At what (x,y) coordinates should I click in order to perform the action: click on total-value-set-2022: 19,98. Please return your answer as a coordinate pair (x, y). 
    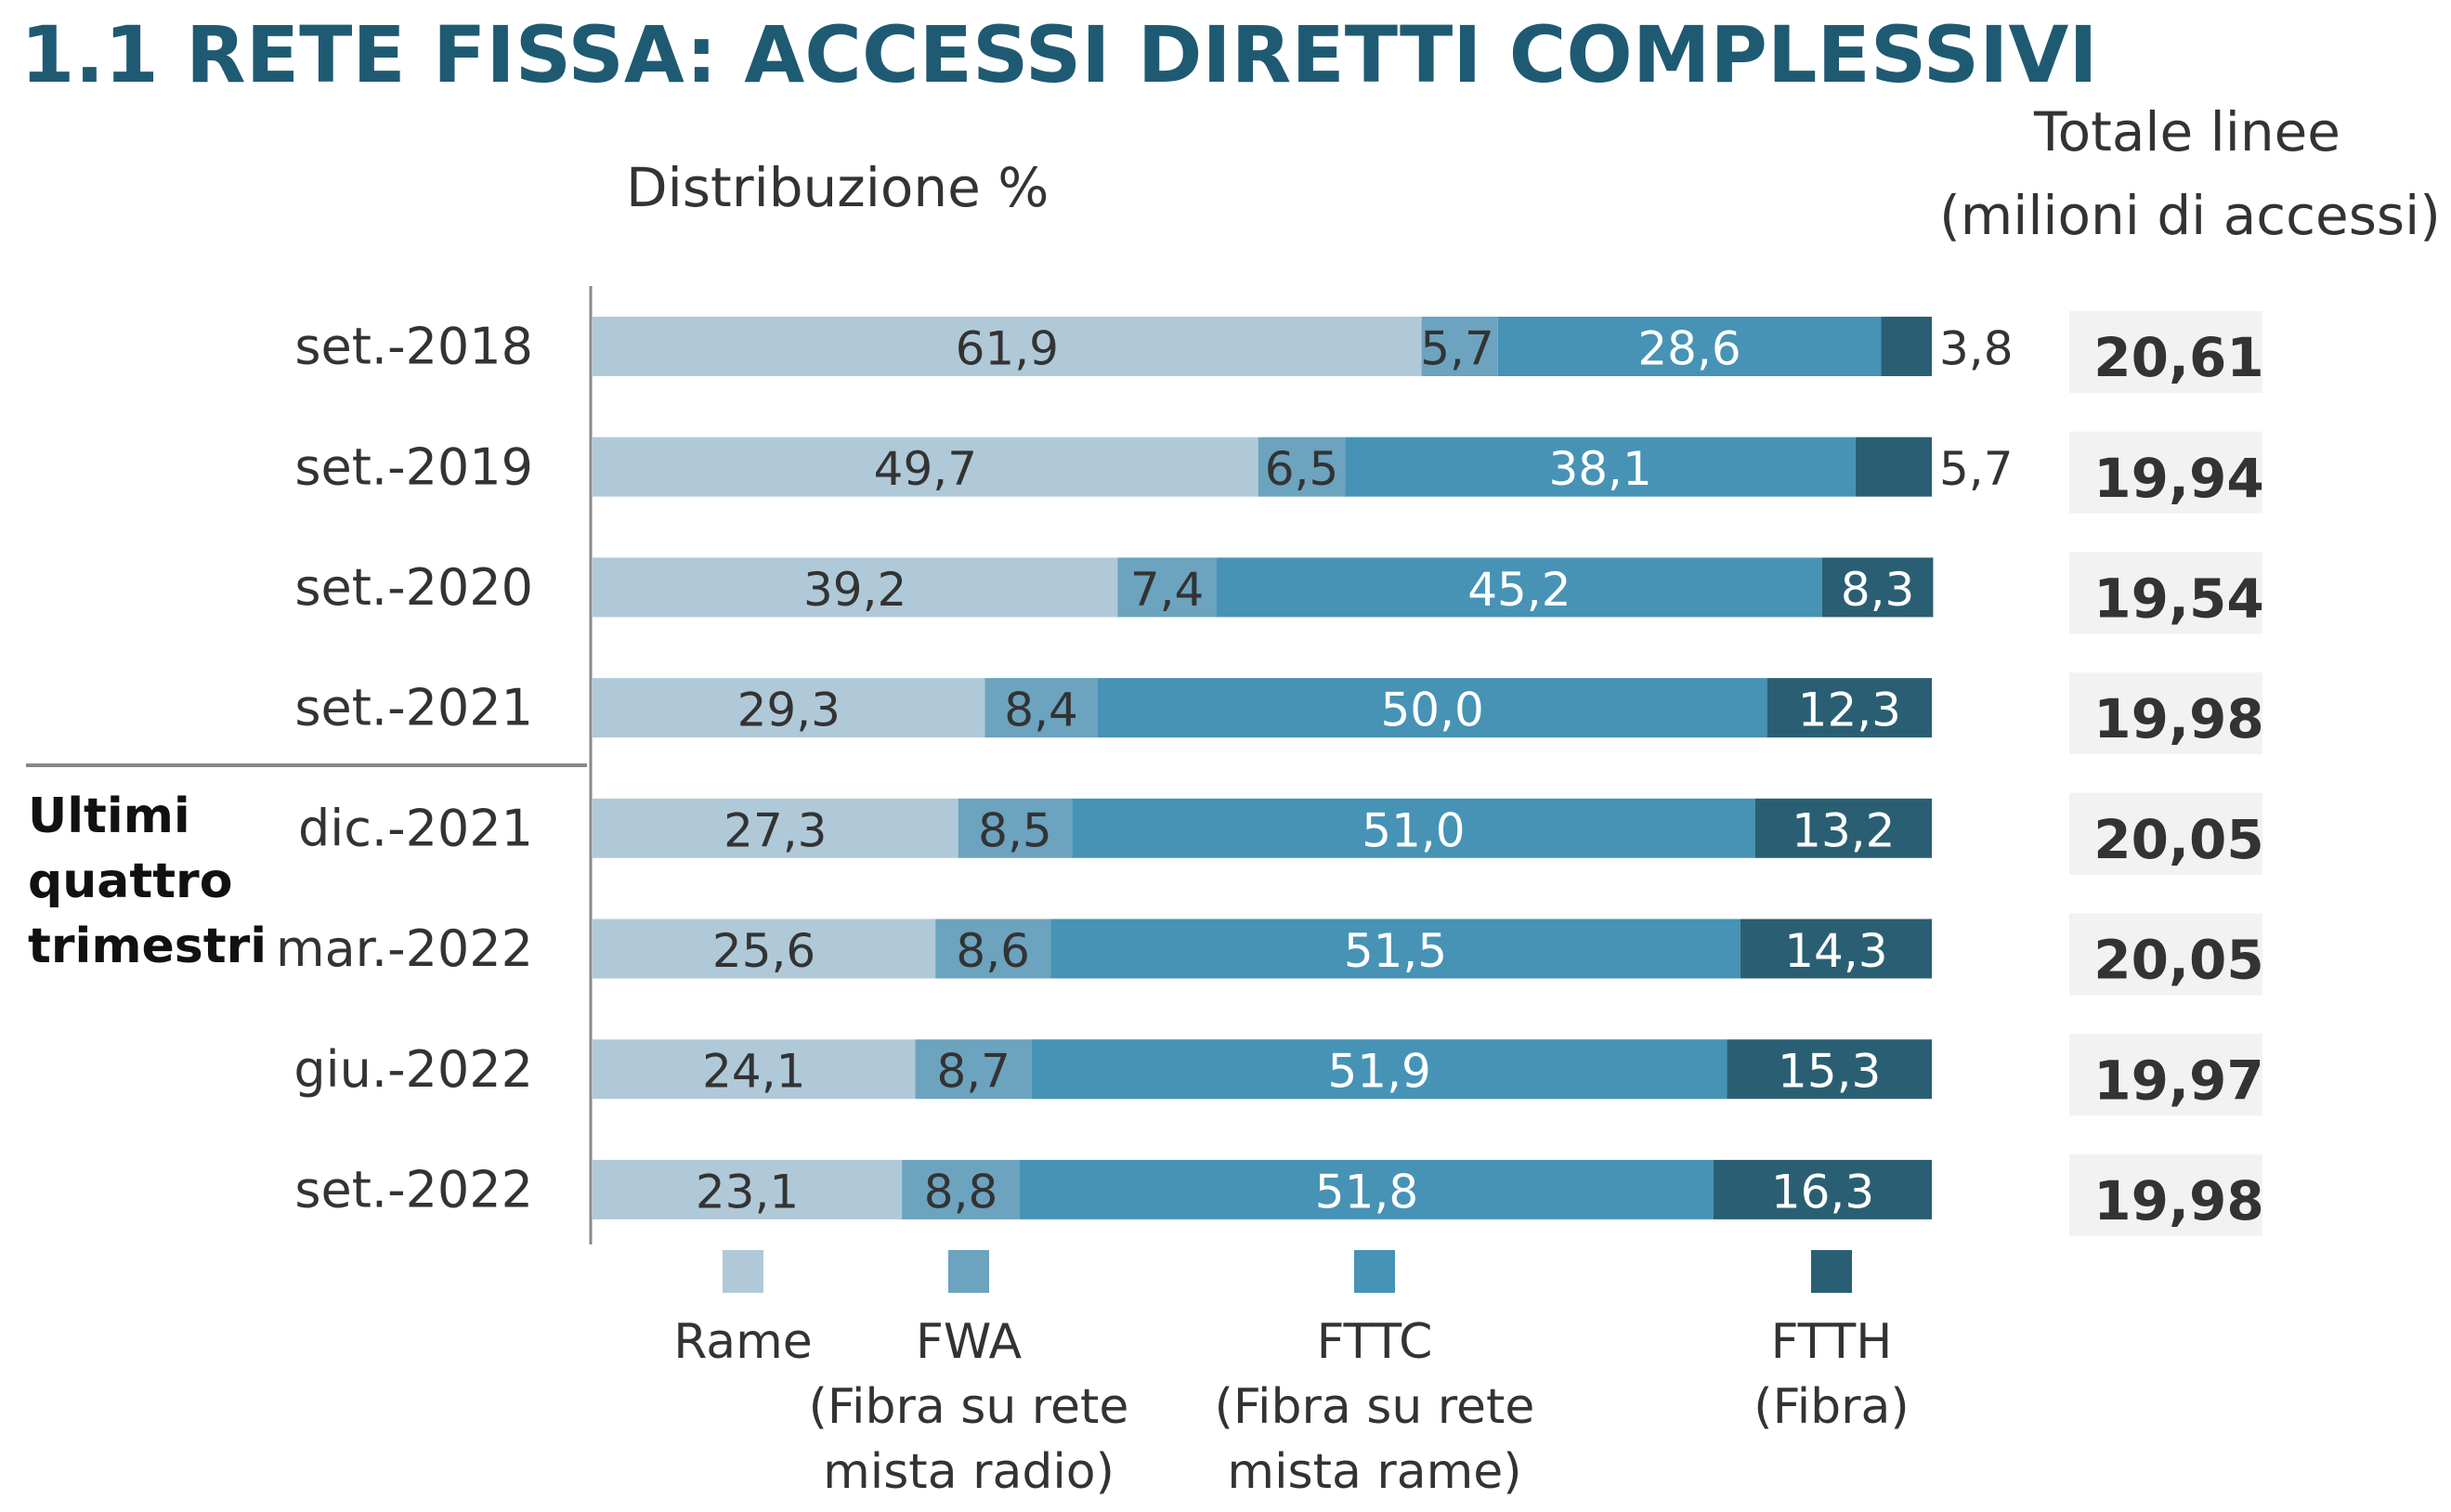
    Looking at the image, I should click on (2178, 1201).